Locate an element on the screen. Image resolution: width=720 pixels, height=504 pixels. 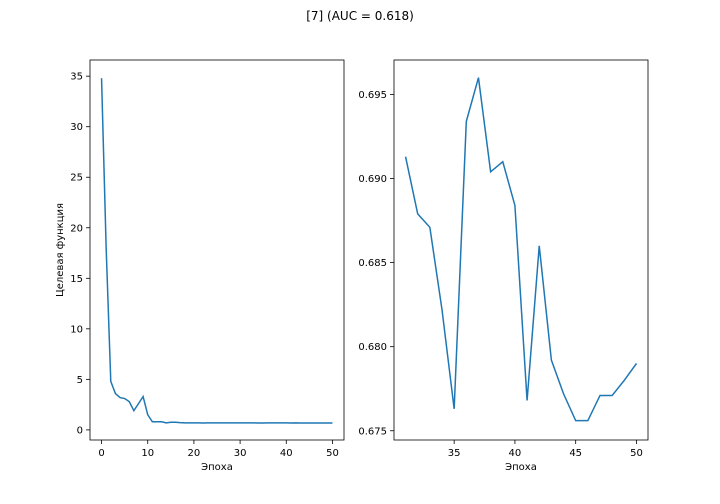
right-chart-x-axis-label: Эпоха is located at coordinates (521, 467).